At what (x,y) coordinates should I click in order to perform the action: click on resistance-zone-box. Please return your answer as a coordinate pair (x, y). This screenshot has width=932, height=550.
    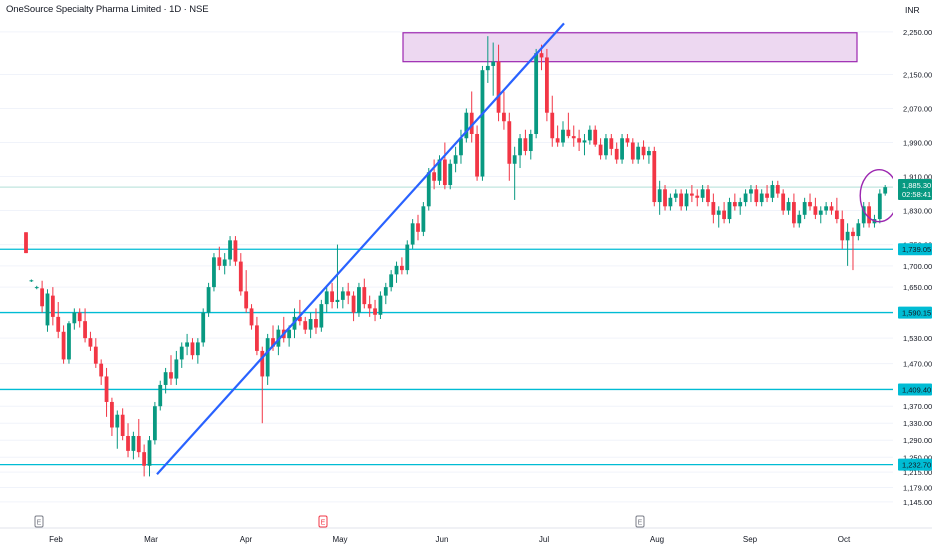
    Looking at the image, I should click on (630, 47).